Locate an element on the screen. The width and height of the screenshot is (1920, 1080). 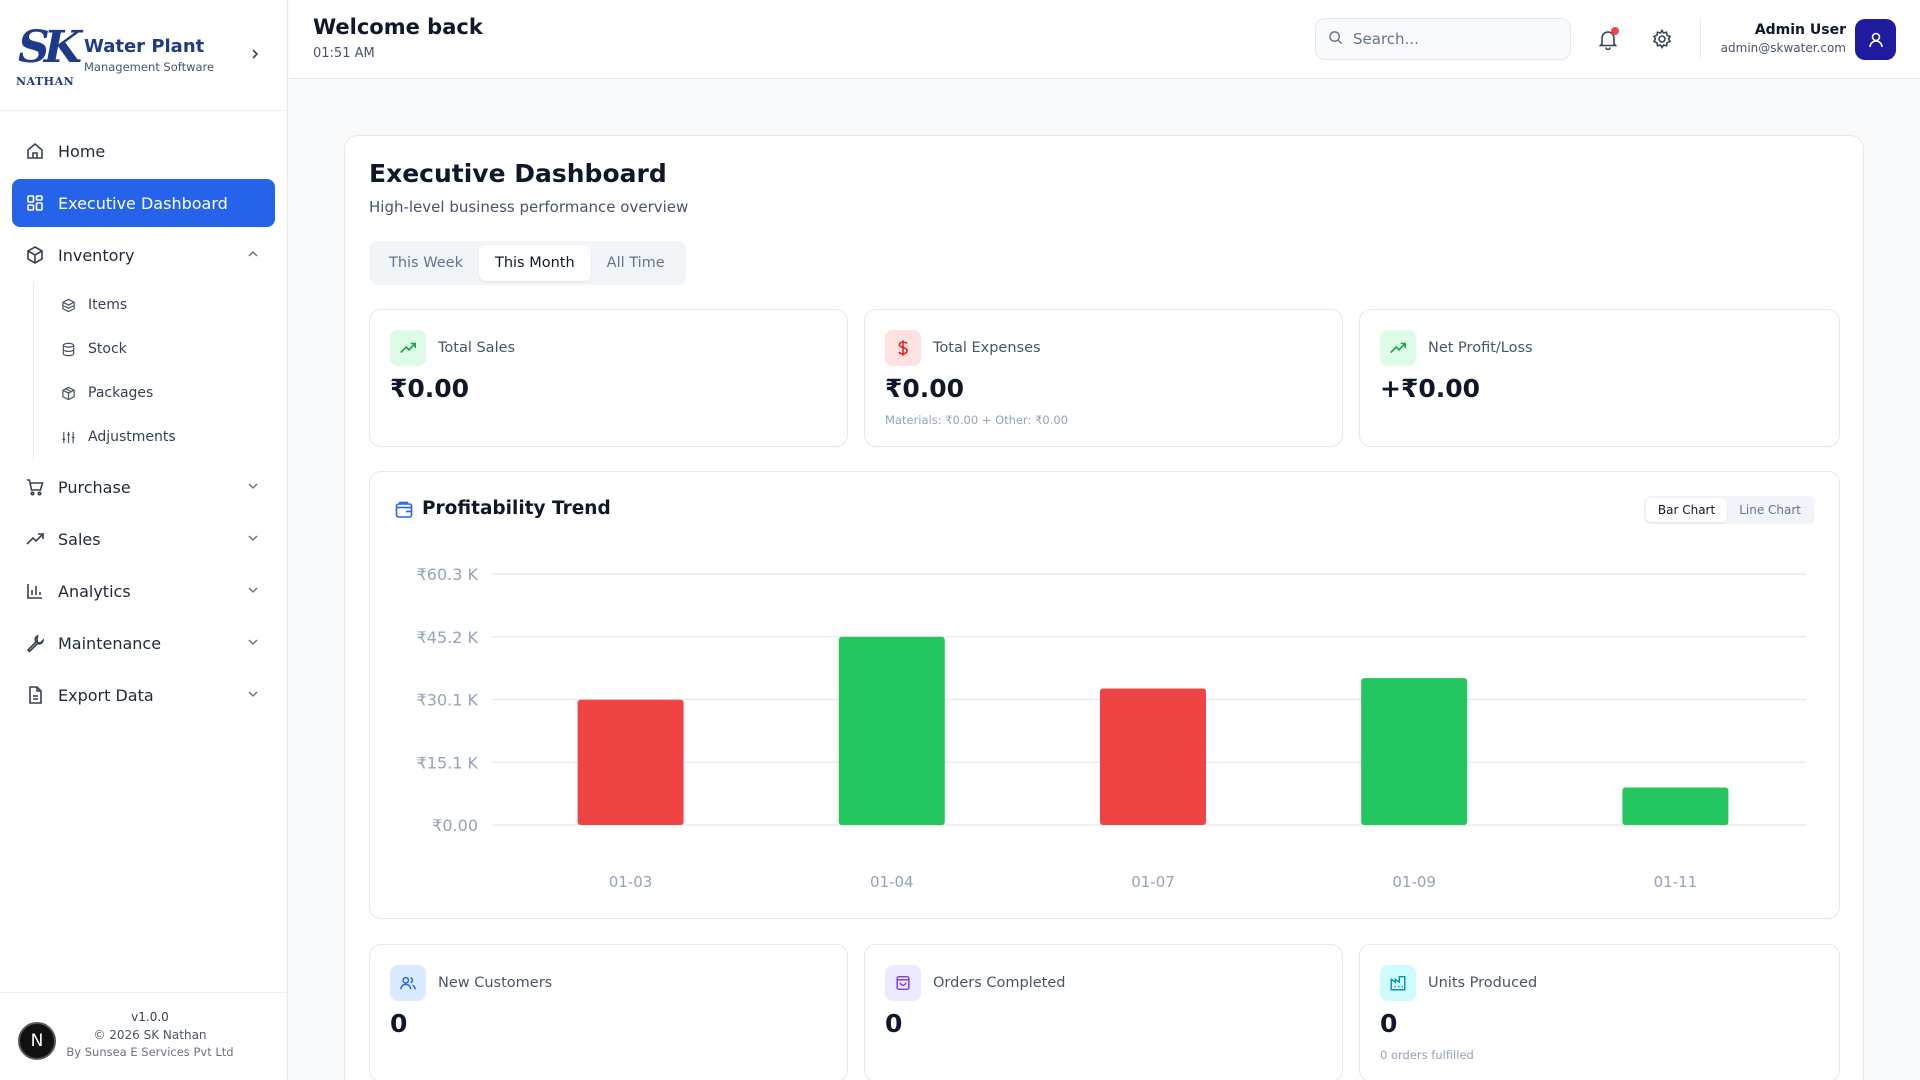
sidebar-subitem-stock: Stock is located at coordinates (160, 349).